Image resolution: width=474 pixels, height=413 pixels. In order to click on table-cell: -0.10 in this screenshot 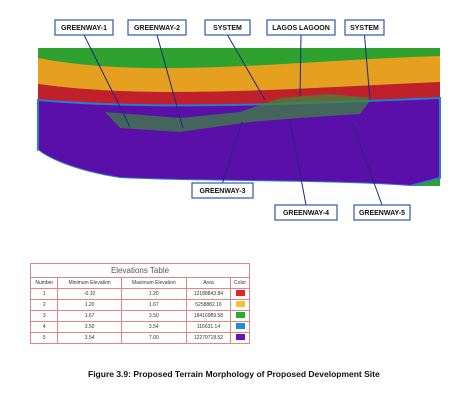, I will do `click(89, 294)`.